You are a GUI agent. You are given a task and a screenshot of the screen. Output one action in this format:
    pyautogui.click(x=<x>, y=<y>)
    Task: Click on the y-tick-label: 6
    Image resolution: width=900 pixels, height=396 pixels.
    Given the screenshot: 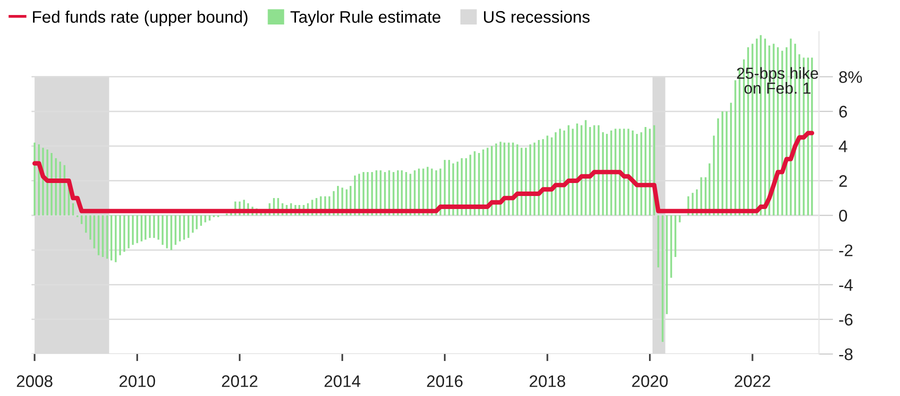 What is the action you would take?
    pyautogui.click(x=843, y=112)
    